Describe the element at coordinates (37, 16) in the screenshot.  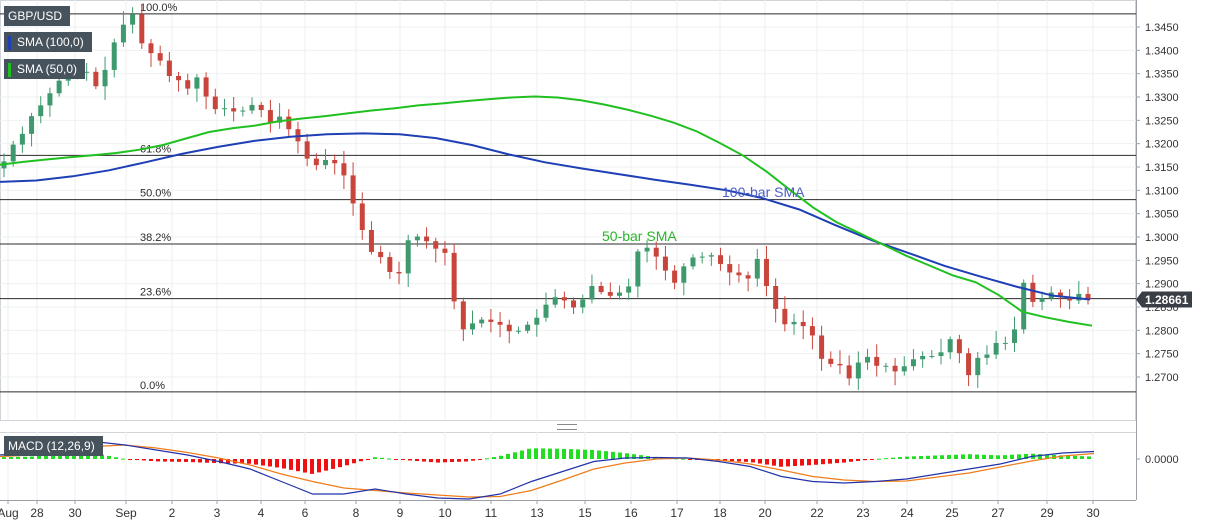
I see `legend-symbol: GBP/USD` at that location.